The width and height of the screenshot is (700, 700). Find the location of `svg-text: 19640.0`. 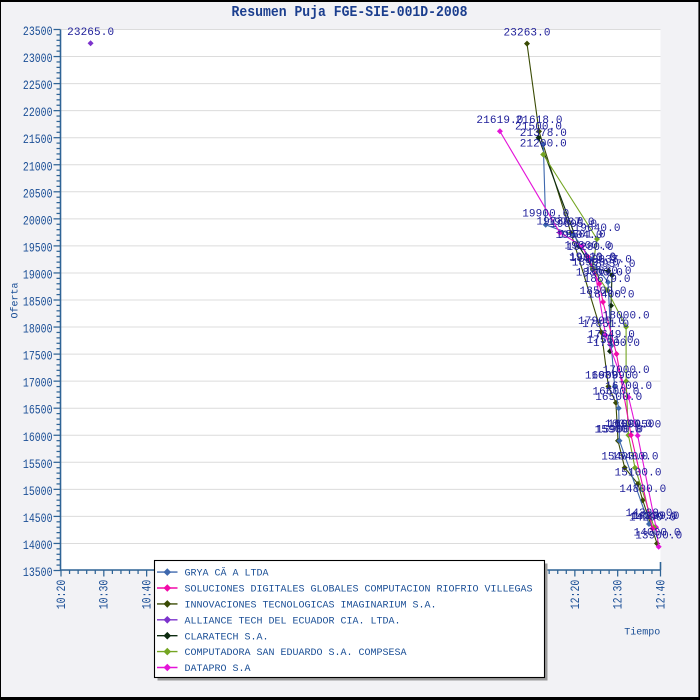

svg-text: 19640.0 is located at coordinates (597, 229).